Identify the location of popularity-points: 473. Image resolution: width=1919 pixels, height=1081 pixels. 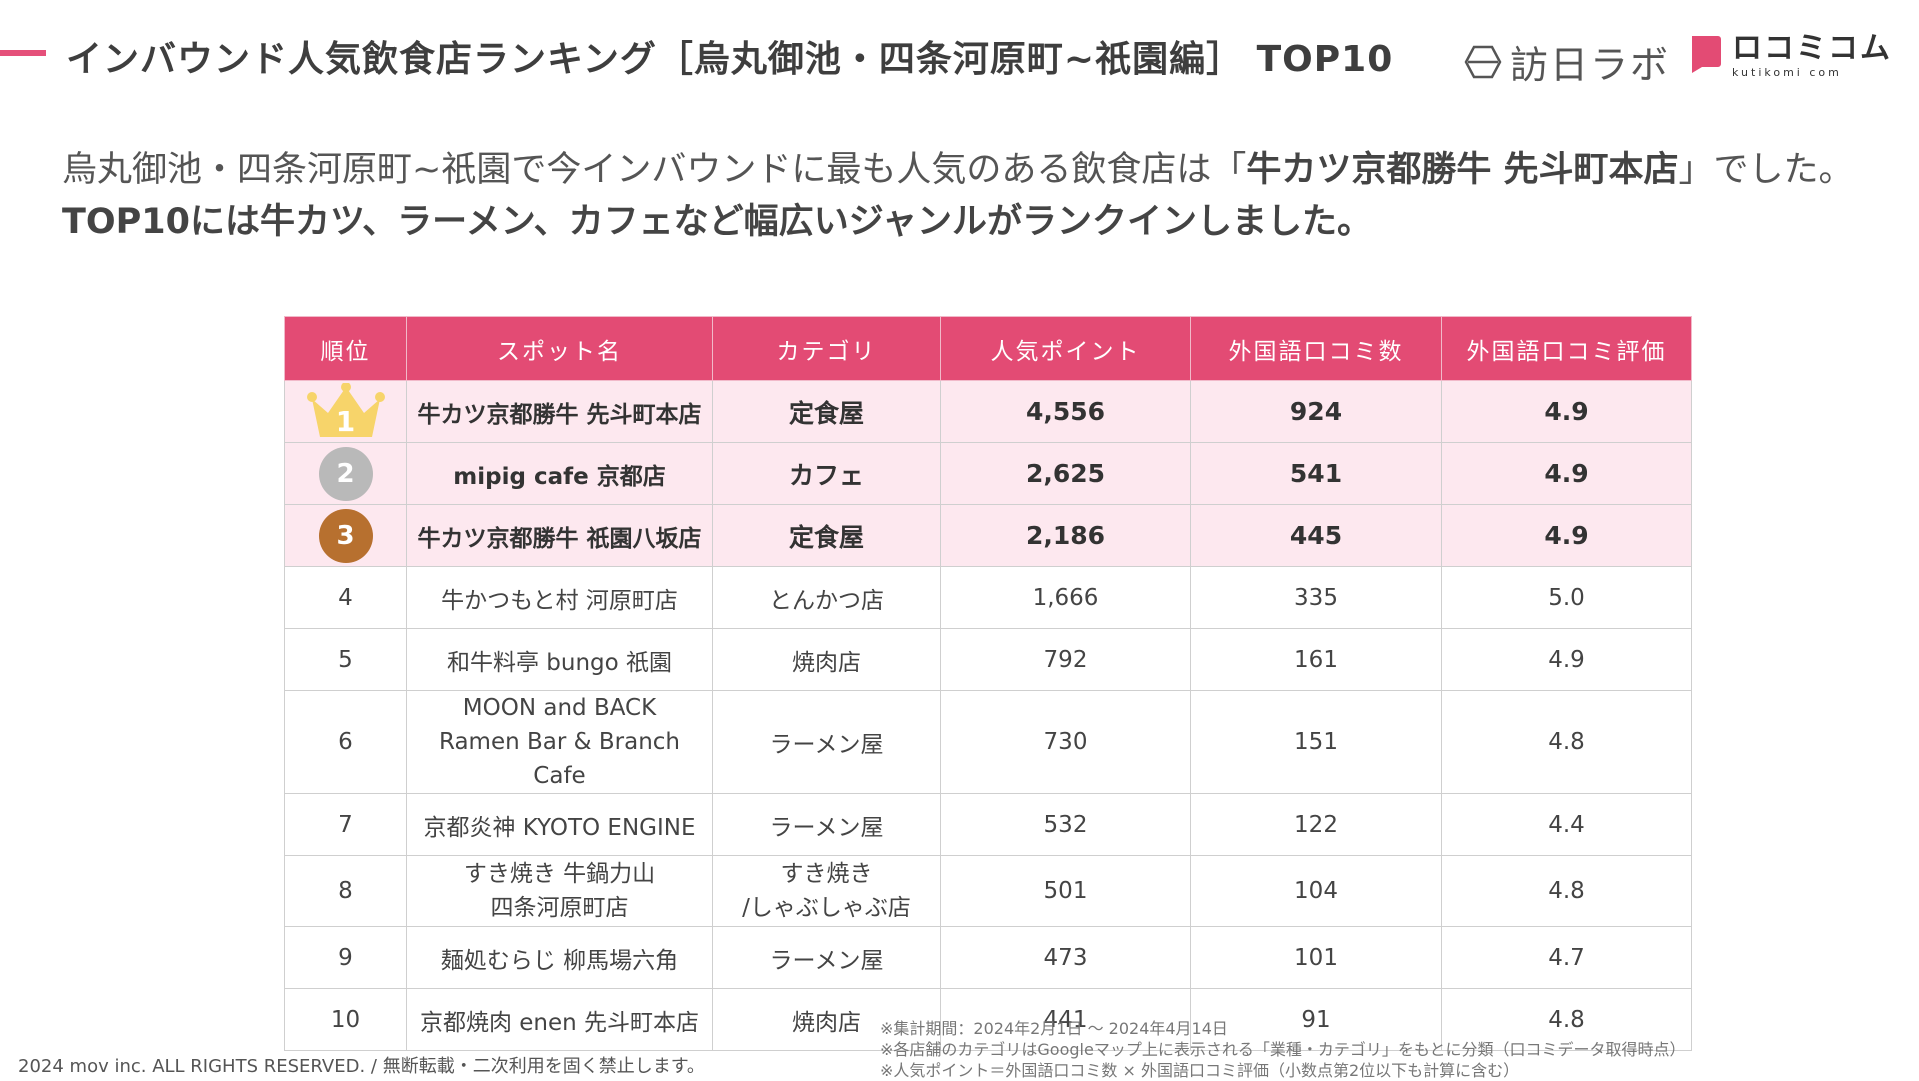
(1065, 957).